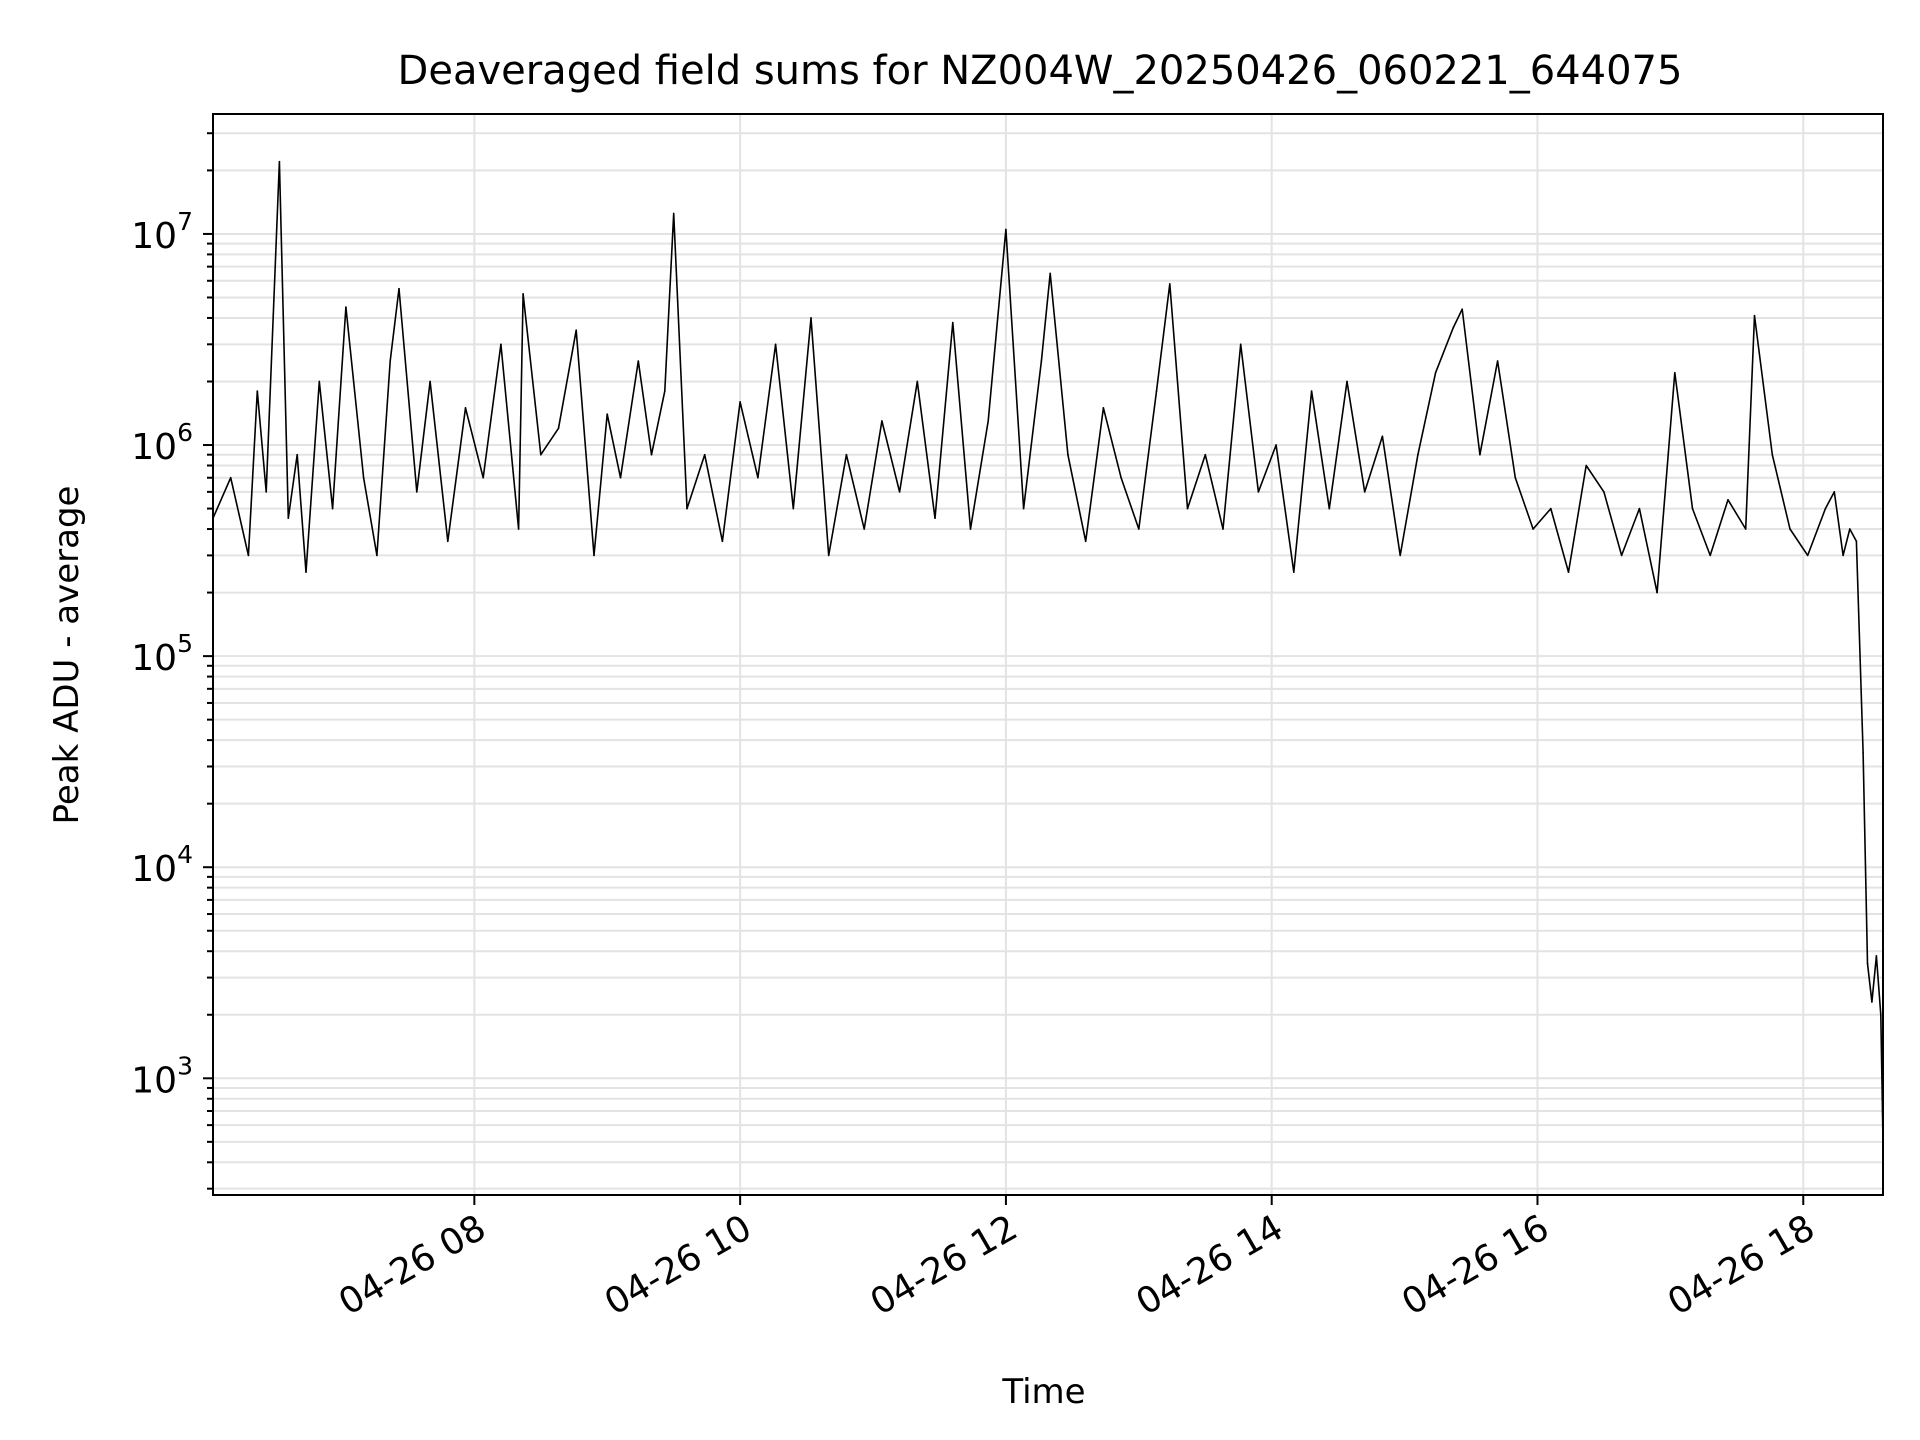 This screenshot has height=1440, width=1920. Describe the element at coordinates (162, 1076) in the screenshot. I see `y-tick-label: 10³` at that location.